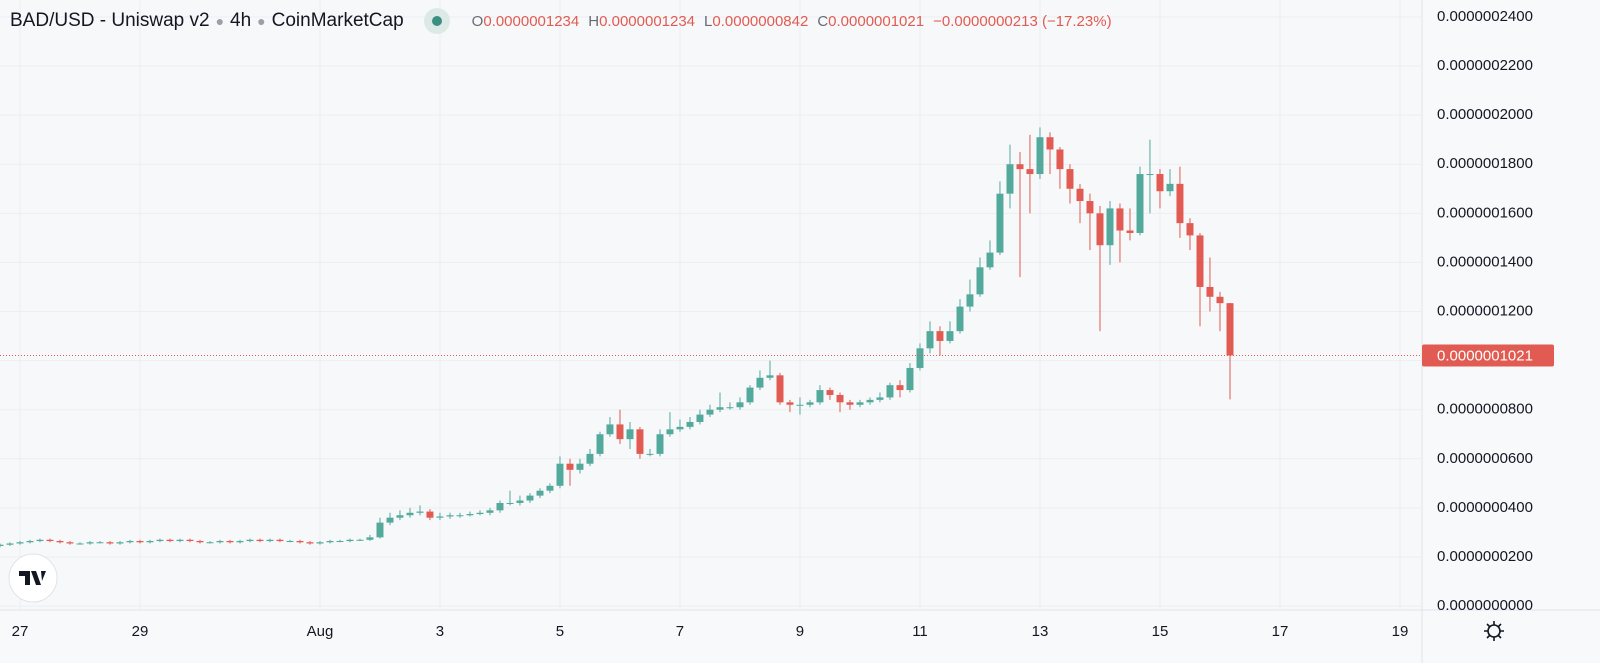 Image resolution: width=1600 pixels, height=663 pixels. I want to click on y-tick-label: 0.0000000400, so click(1485, 507).